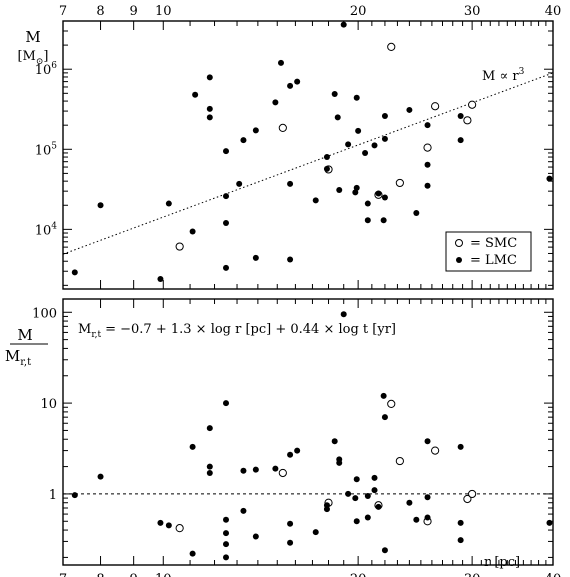 The height and width of the screenshot is (577, 570). What do you see at coordinates (459, 243) in the screenshot?
I see `legend-smc-marker` at bounding box center [459, 243].